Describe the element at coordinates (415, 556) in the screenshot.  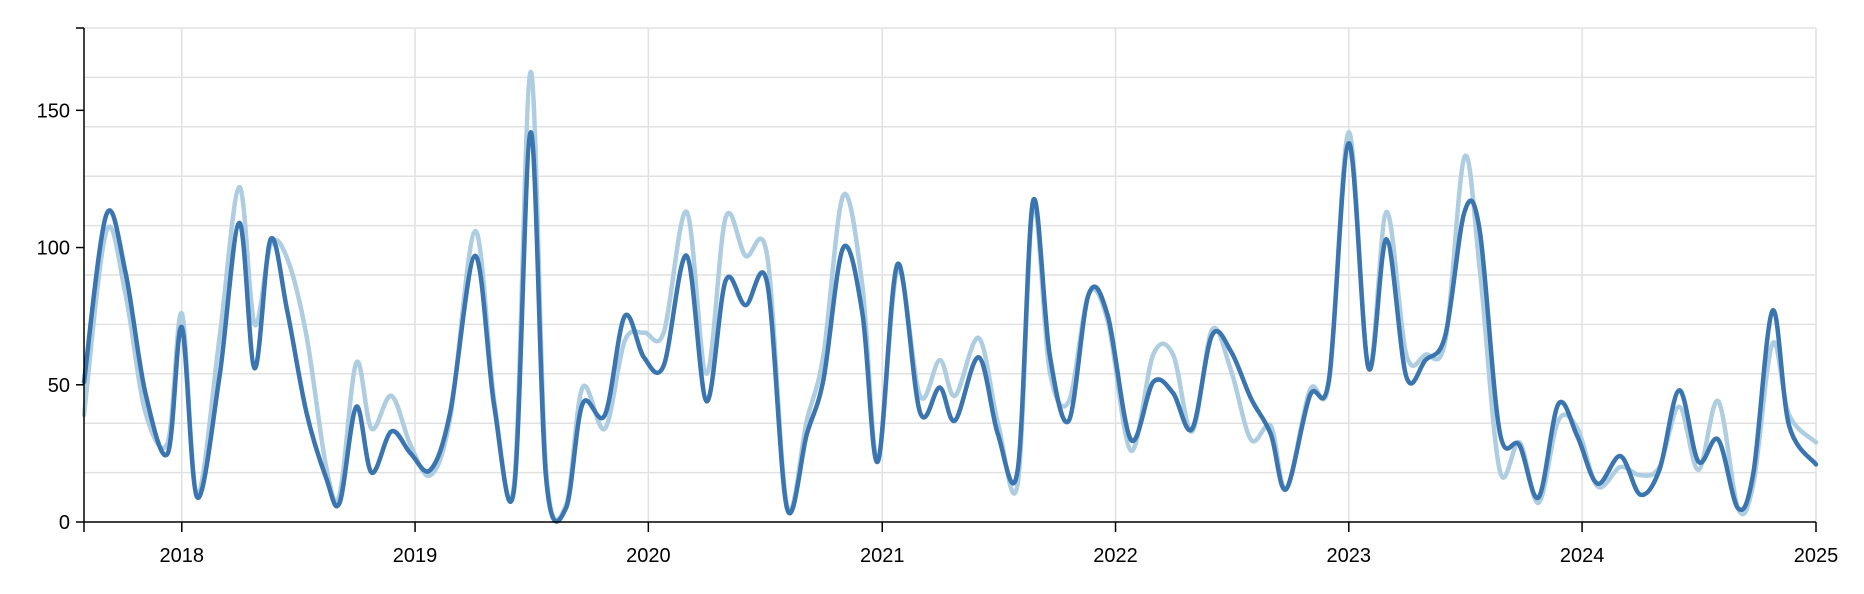
I see `x-tick-label: 2019` at that location.